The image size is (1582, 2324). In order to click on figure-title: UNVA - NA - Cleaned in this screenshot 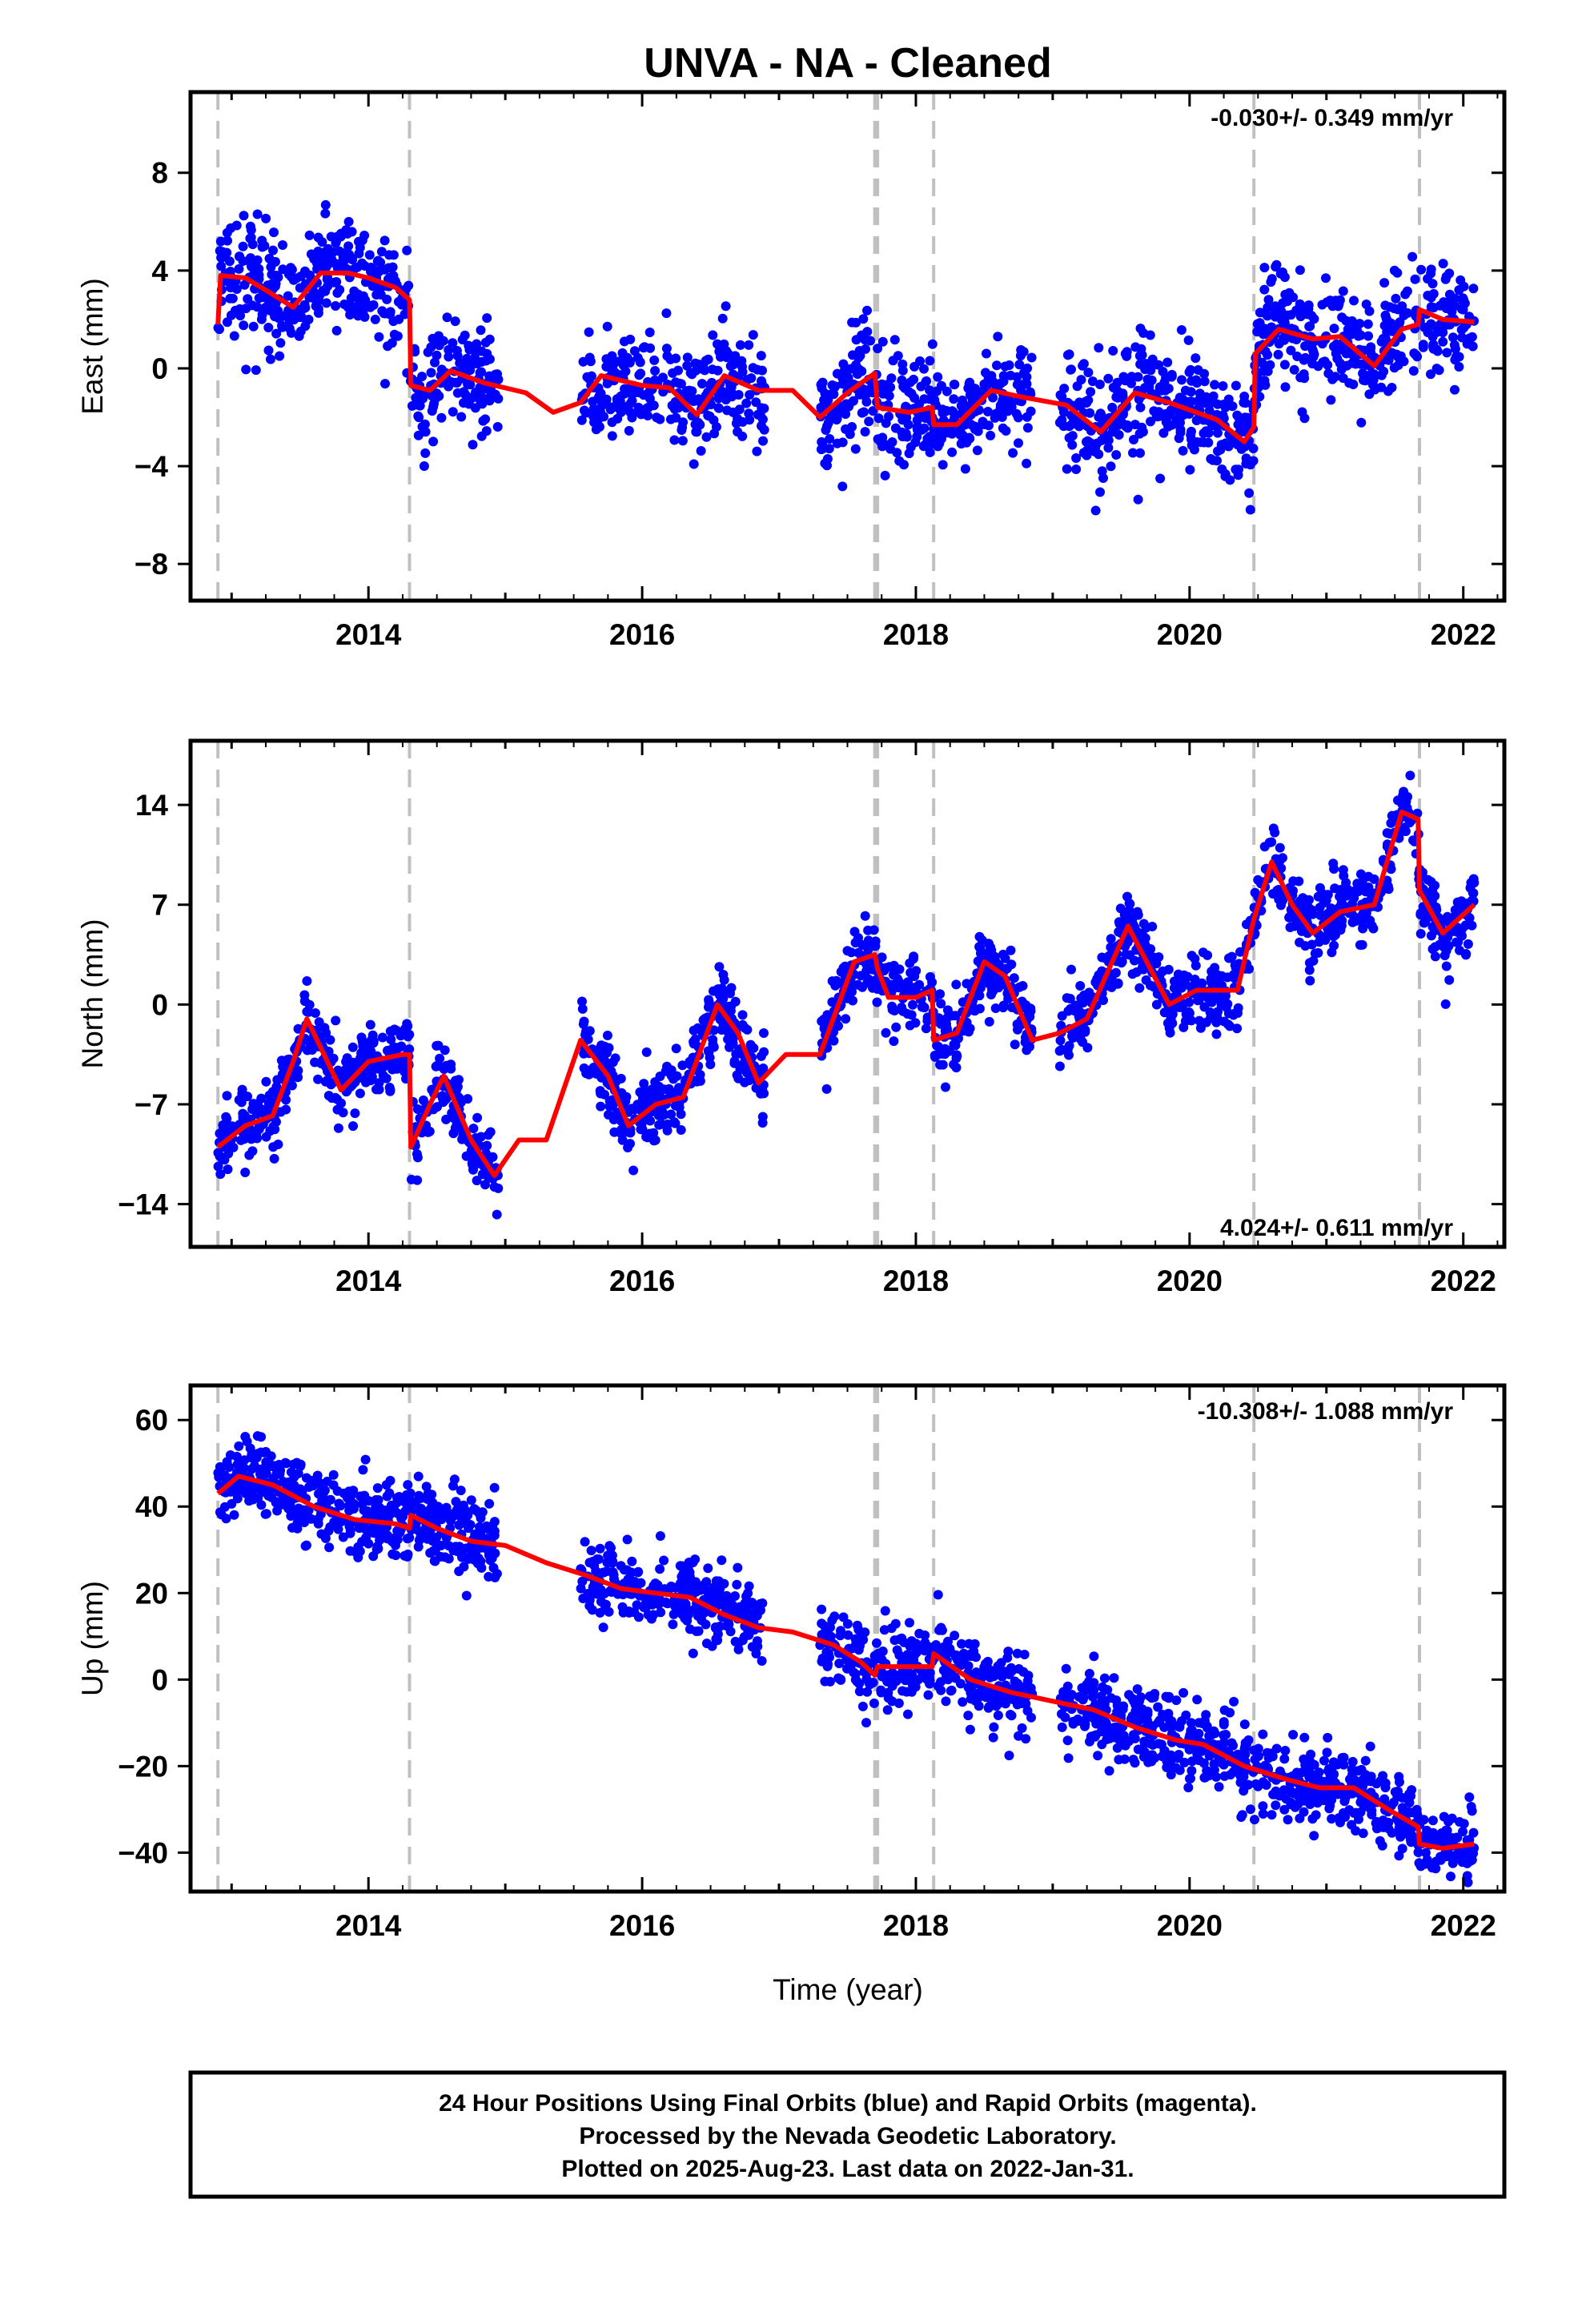, I will do `click(847, 63)`.